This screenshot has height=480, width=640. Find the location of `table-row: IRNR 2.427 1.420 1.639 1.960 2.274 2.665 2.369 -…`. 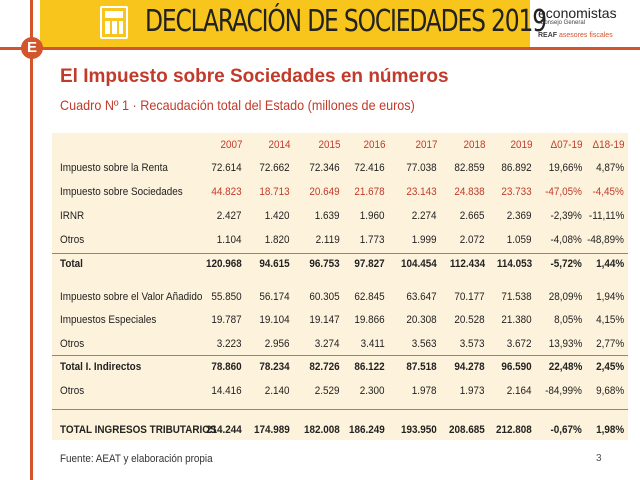

table-row: IRNR 2.427 1.420 1.639 1.960 2.274 2.665 2.369 -… is located at coordinates (340, 216).